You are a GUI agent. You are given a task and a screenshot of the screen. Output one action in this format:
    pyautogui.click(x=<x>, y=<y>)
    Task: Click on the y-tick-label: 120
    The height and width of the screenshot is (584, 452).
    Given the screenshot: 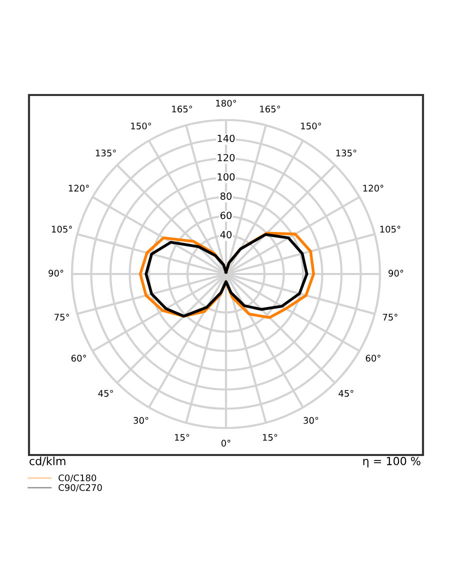 What is the action you would take?
    pyautogui.click(x=226, y=158)
    